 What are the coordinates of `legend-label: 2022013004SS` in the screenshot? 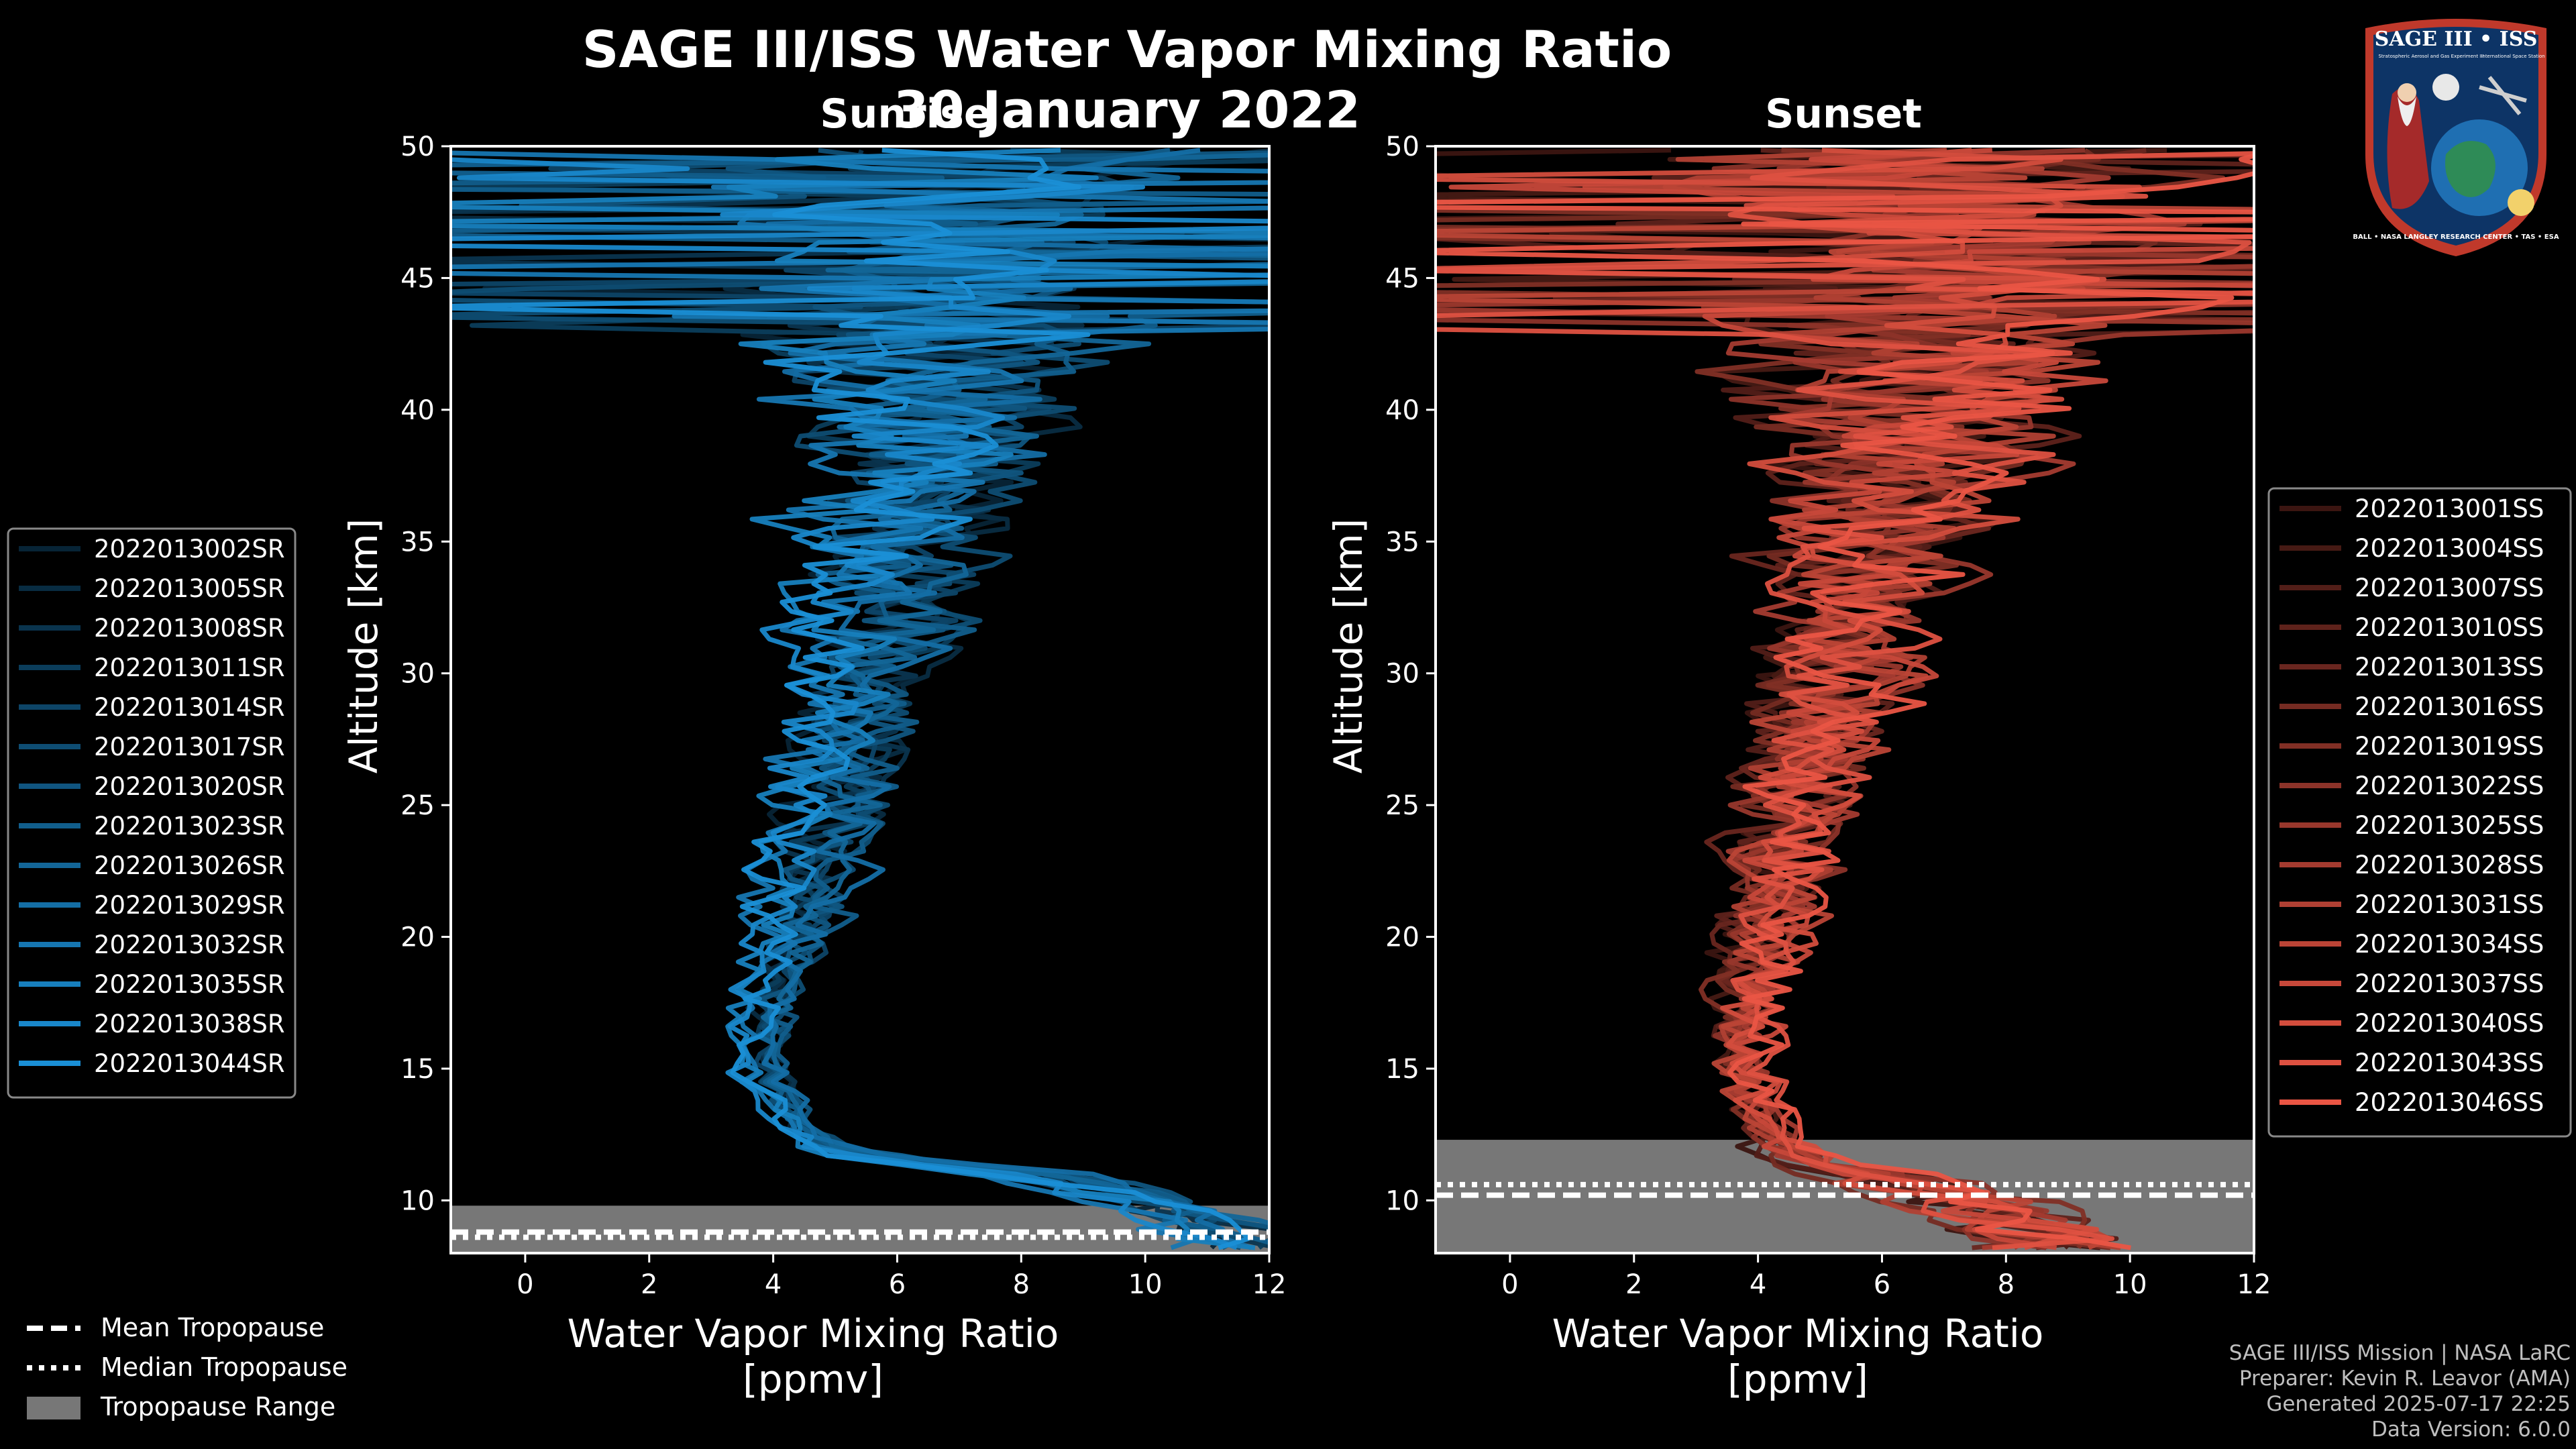 It's located at (2449, 548).